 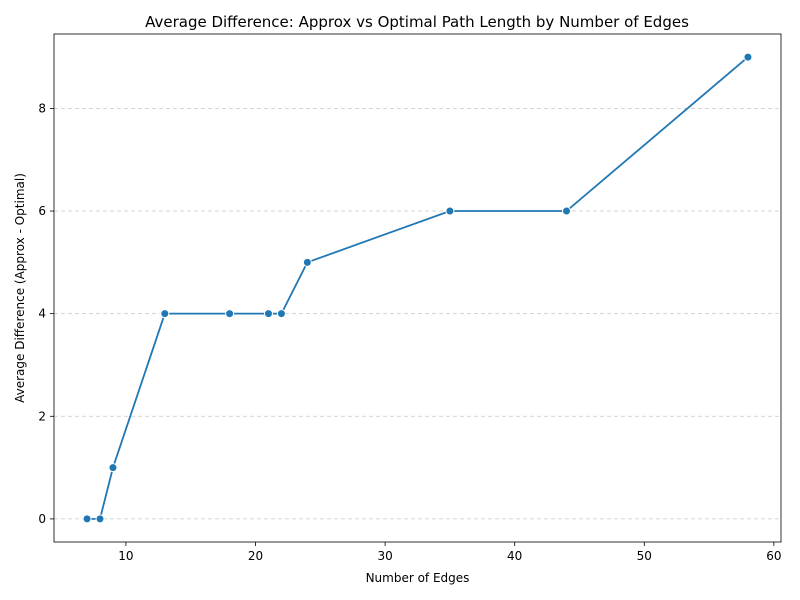 I want to click on x-axis-label: Number of Edges, so click(x=418, y=578).